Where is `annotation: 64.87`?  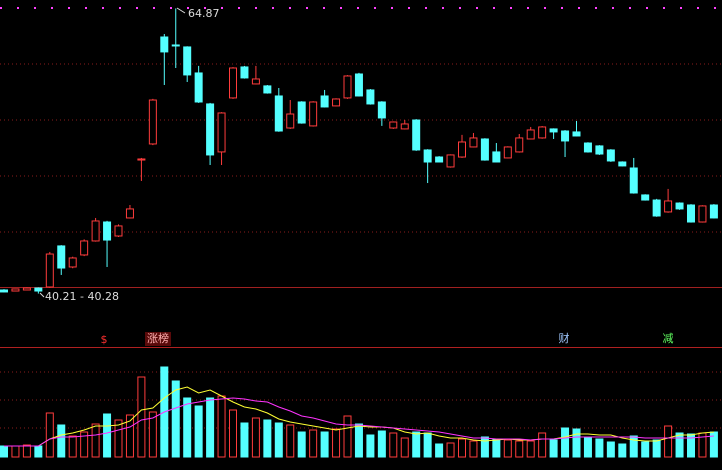 annotation: 64.87 is located at coordinates (204, 13).